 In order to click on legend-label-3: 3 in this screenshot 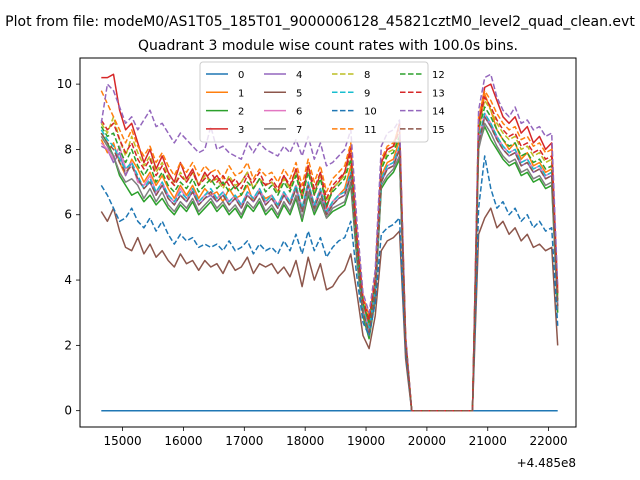, I will do `click(241, 130)`.